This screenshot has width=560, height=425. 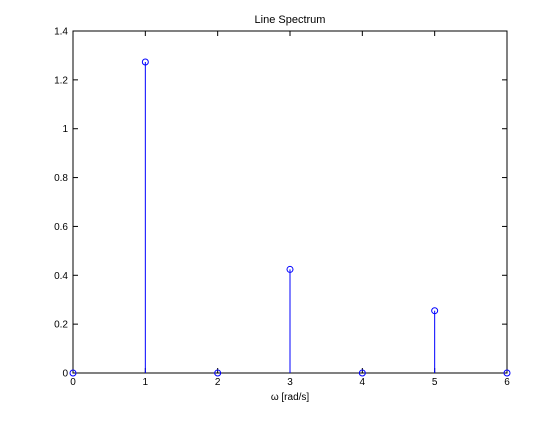 I want to click on y-tick-label: 0.4, so click(x=61, y=276).